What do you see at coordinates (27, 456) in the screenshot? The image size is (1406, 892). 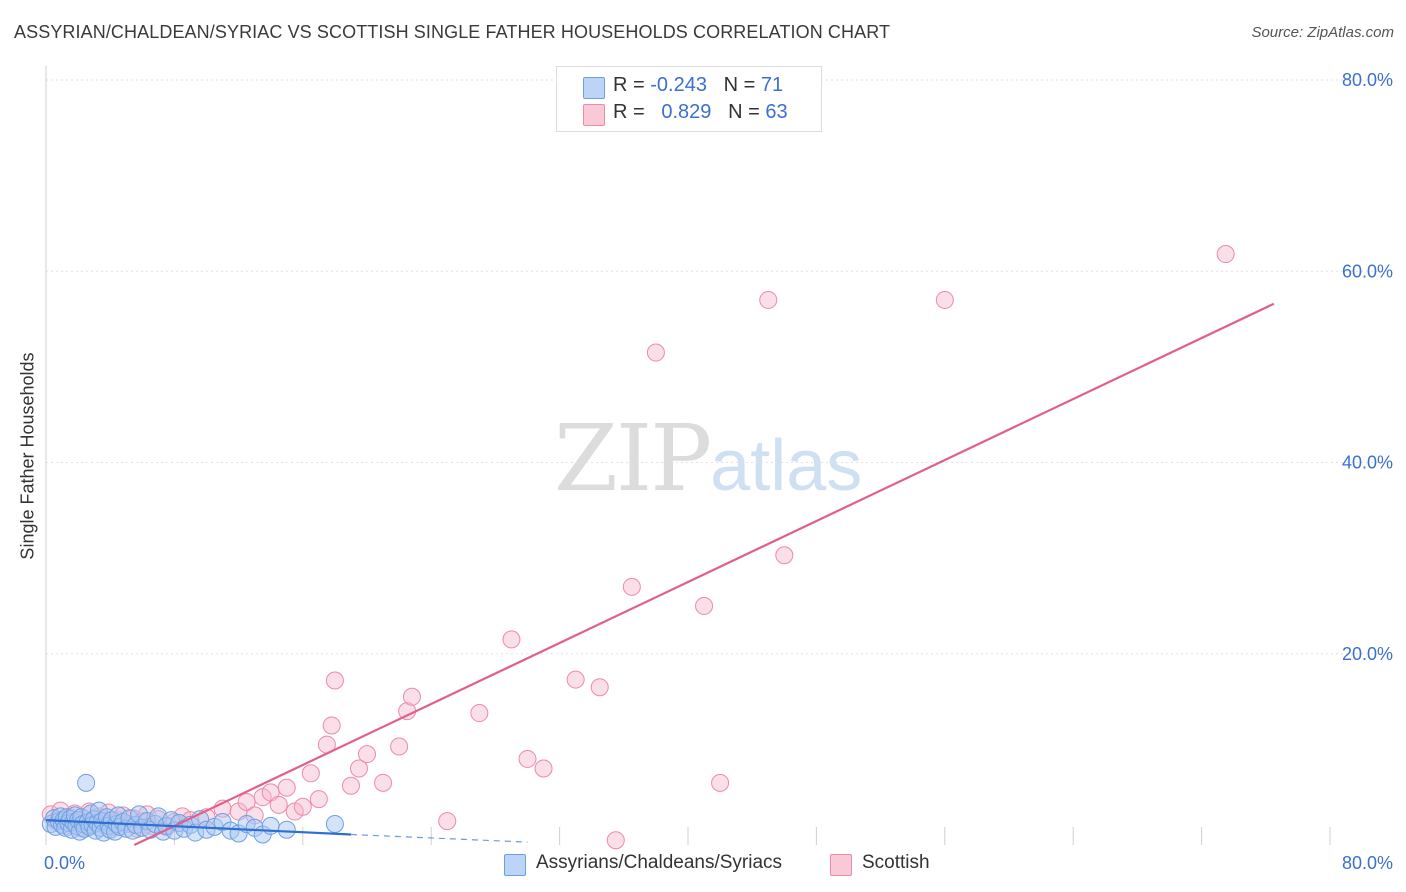 I see `y-axis-label: Single Father Households` at bounding box center [27, 456].